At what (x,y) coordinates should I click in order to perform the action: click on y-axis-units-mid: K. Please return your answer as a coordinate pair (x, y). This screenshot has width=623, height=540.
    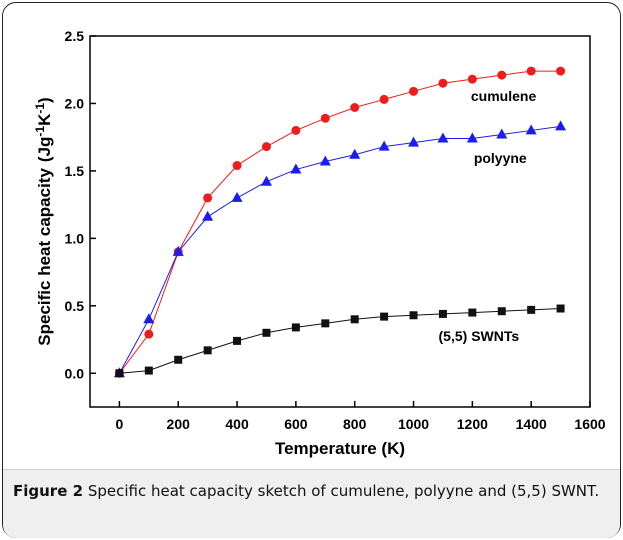
    Looking at the image, I should click on (44, 119).